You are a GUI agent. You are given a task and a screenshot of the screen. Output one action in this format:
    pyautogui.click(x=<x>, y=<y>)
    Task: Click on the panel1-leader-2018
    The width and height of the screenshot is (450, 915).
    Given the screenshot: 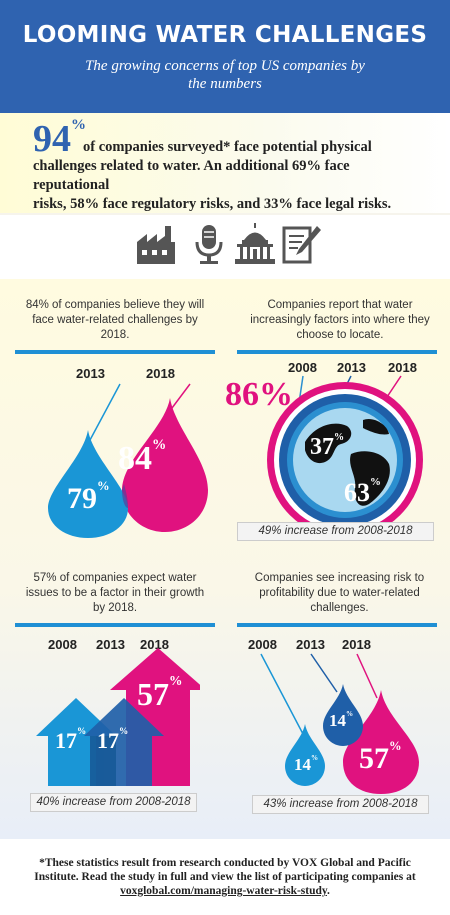 What is the action you would take?
    pyautogui.click(x=181, y=396)
    